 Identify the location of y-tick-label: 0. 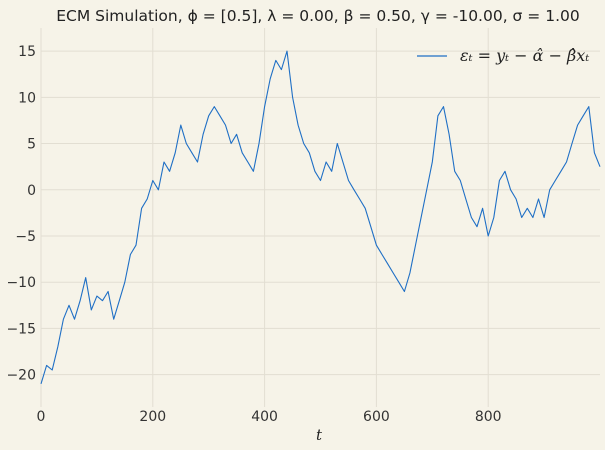
(31, 191).